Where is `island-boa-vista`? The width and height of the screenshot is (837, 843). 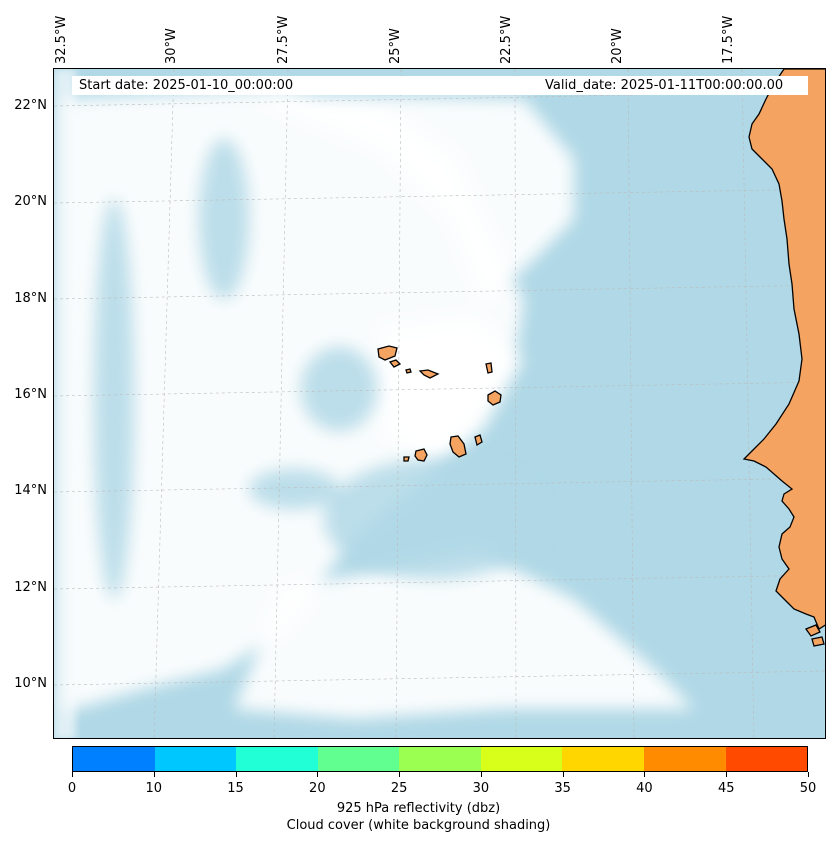 island-boa-vista is located at coordinates (494, 398).